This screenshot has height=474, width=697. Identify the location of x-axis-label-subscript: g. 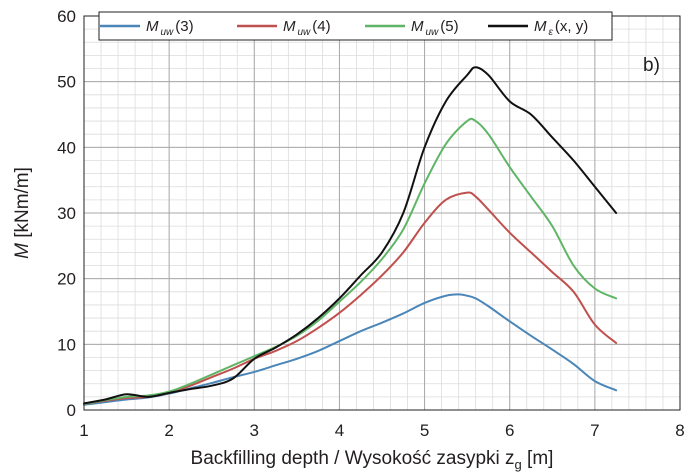
(518, 464).